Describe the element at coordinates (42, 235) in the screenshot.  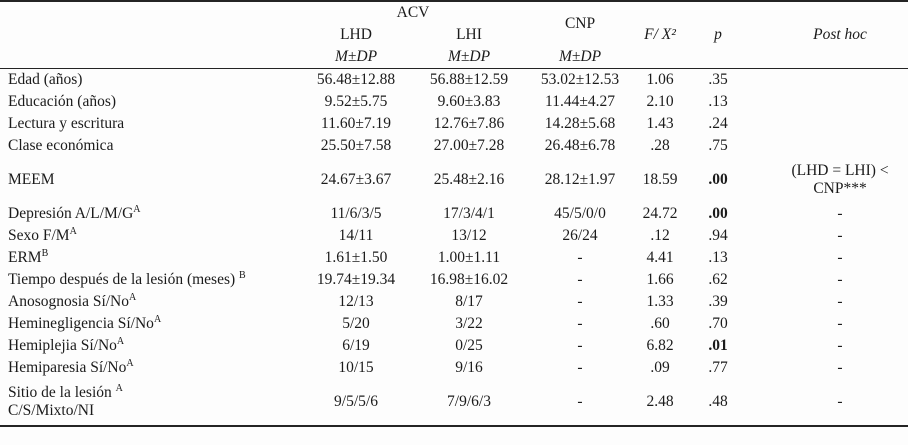
I see `row-label: Sexo F/MA` at that location.